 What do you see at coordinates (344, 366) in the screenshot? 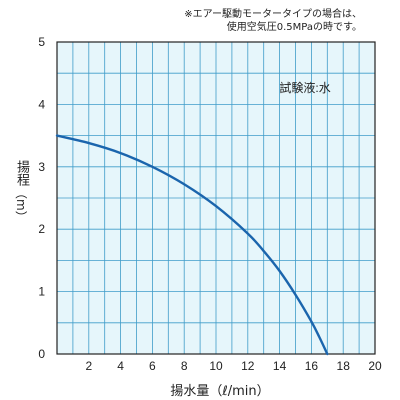
I see `x-tick-label: 18` at bounding box center [344, 366].